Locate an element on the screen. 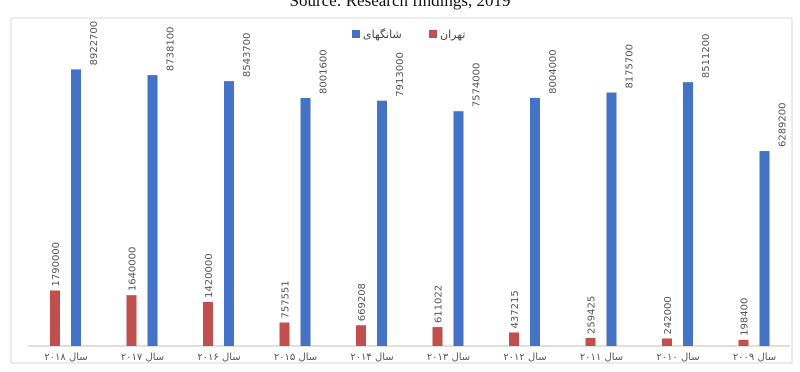  data-label-universities: 8738100 is located at coordinates (171, 49).